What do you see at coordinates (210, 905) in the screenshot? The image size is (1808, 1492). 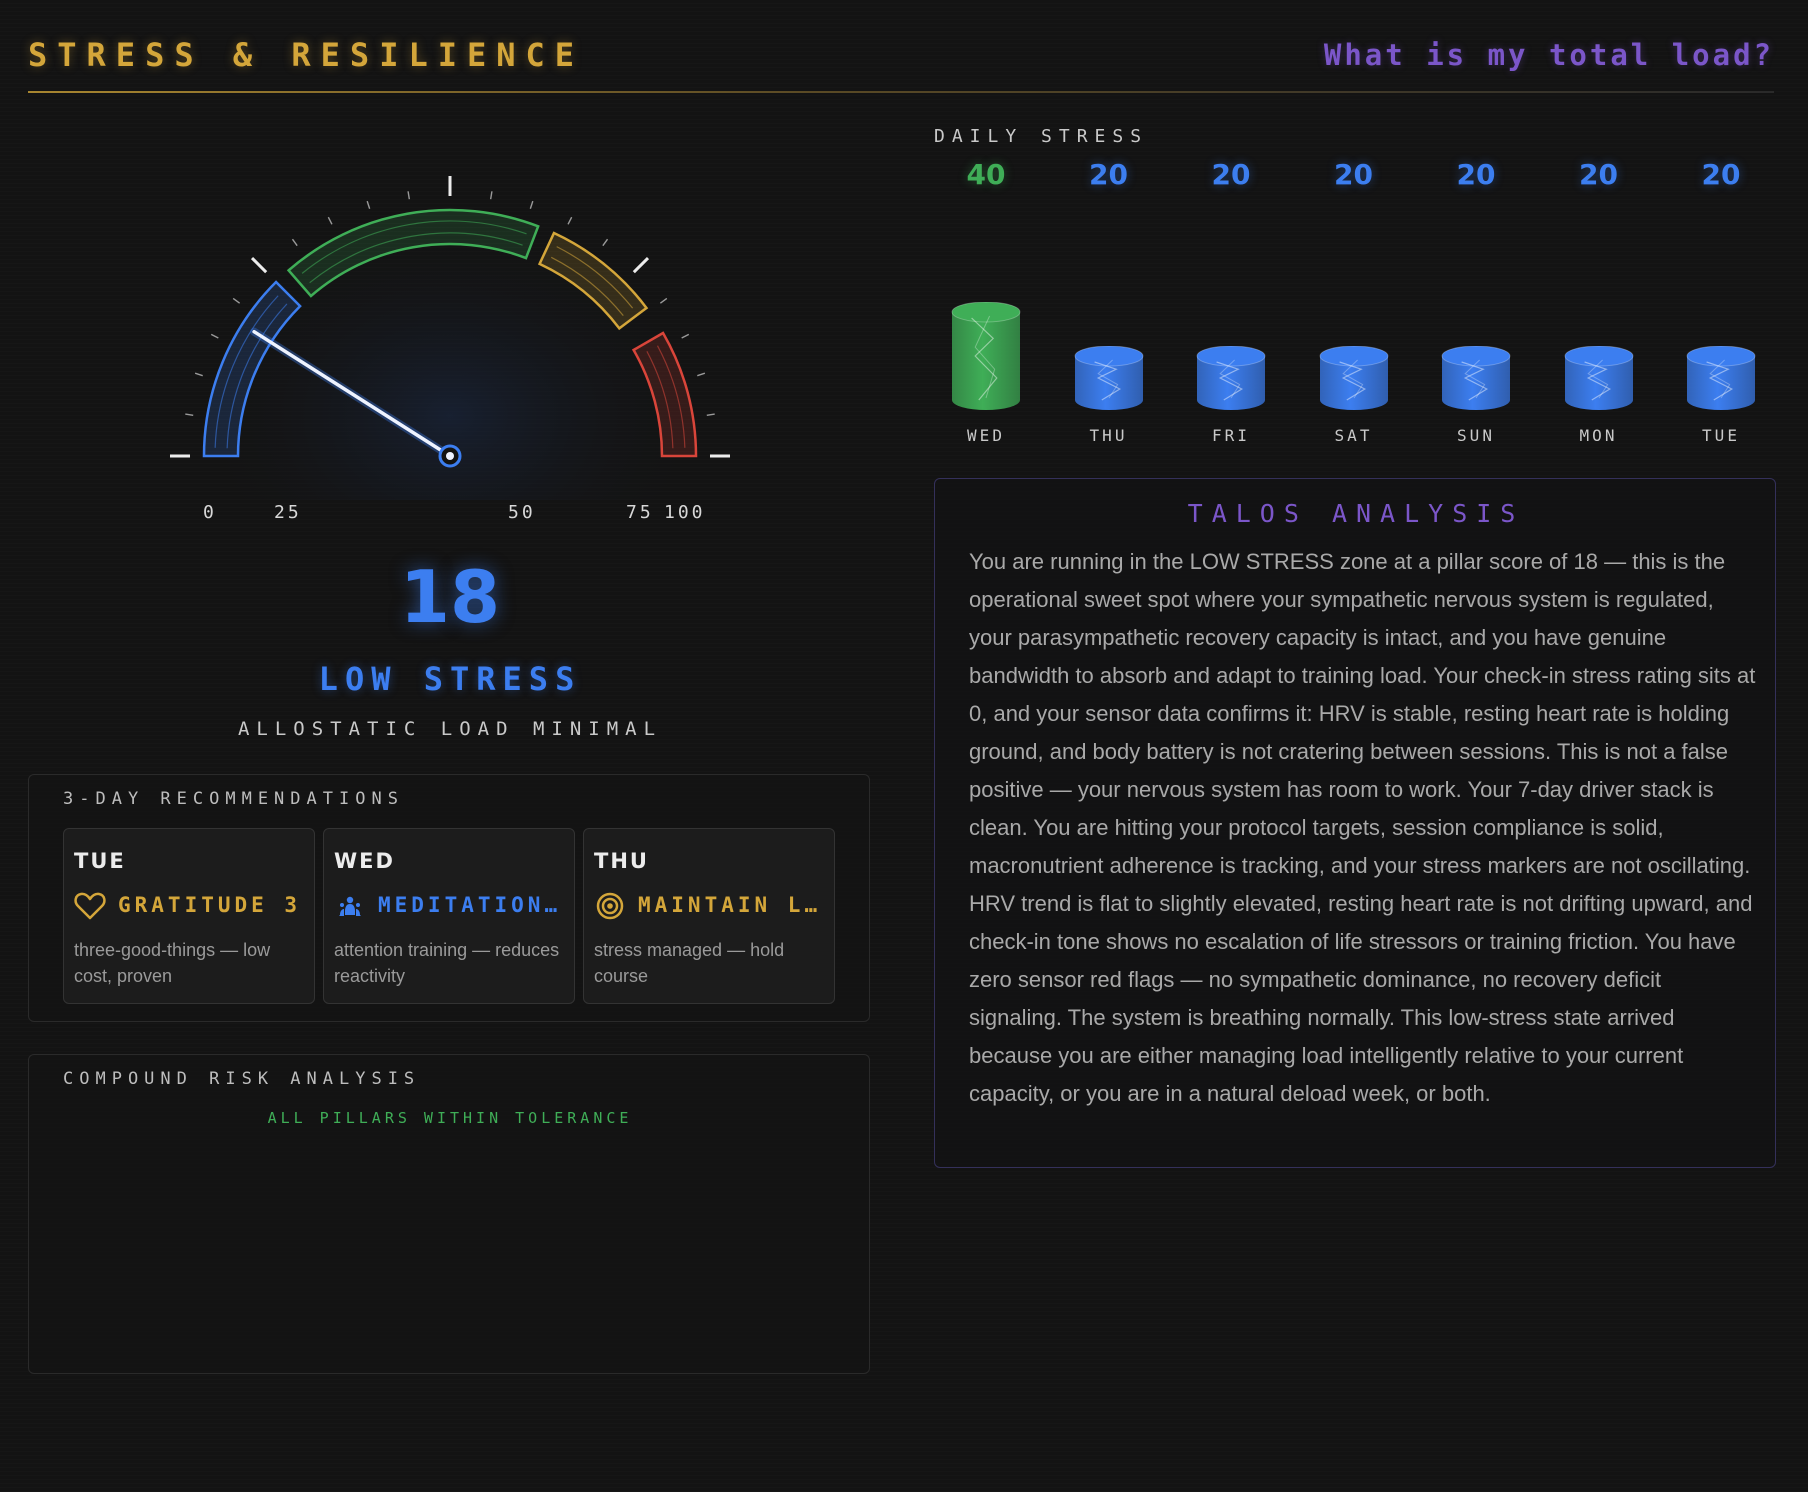 I see `recommendation-name: GRATITUDE 3` at bounding box center [210, 905].